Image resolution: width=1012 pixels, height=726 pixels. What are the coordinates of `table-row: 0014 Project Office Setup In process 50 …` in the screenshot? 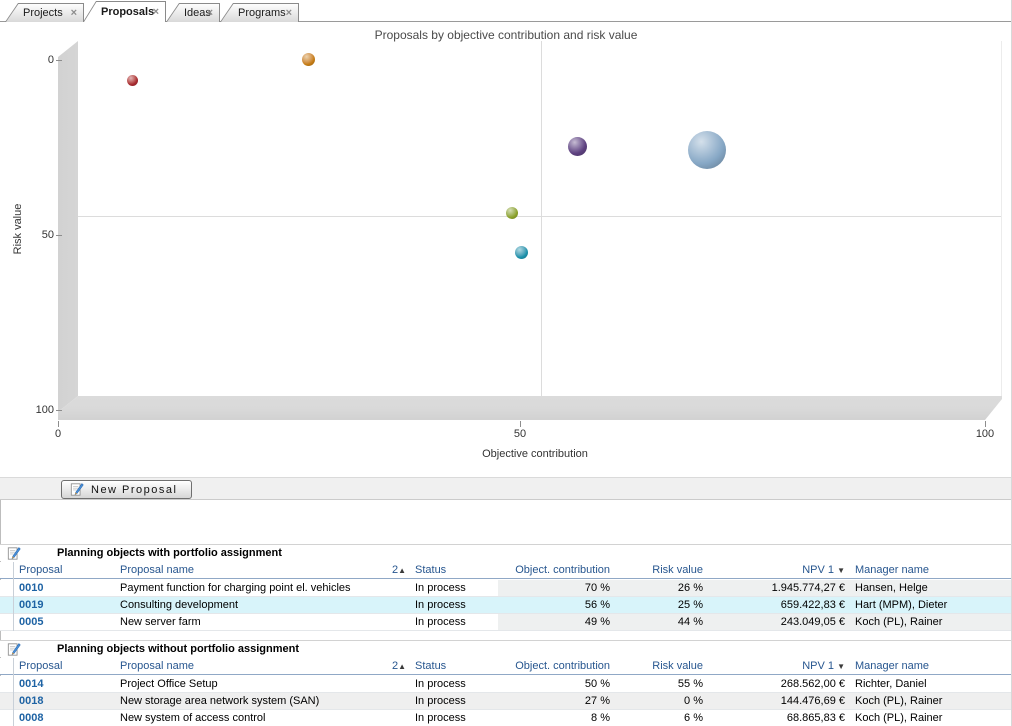 It's located at (505, 684).